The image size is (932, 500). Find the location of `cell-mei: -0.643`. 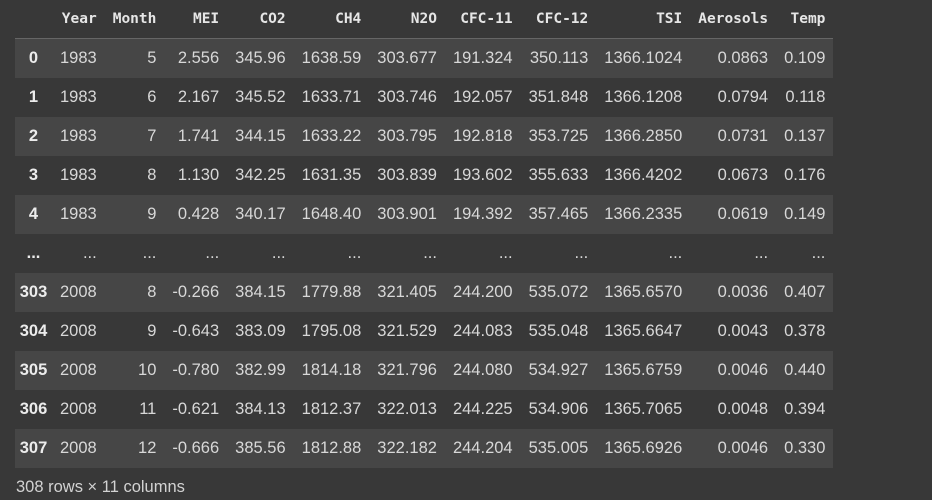

cell-mei: -0.643 is located at coordinates (196, 331).